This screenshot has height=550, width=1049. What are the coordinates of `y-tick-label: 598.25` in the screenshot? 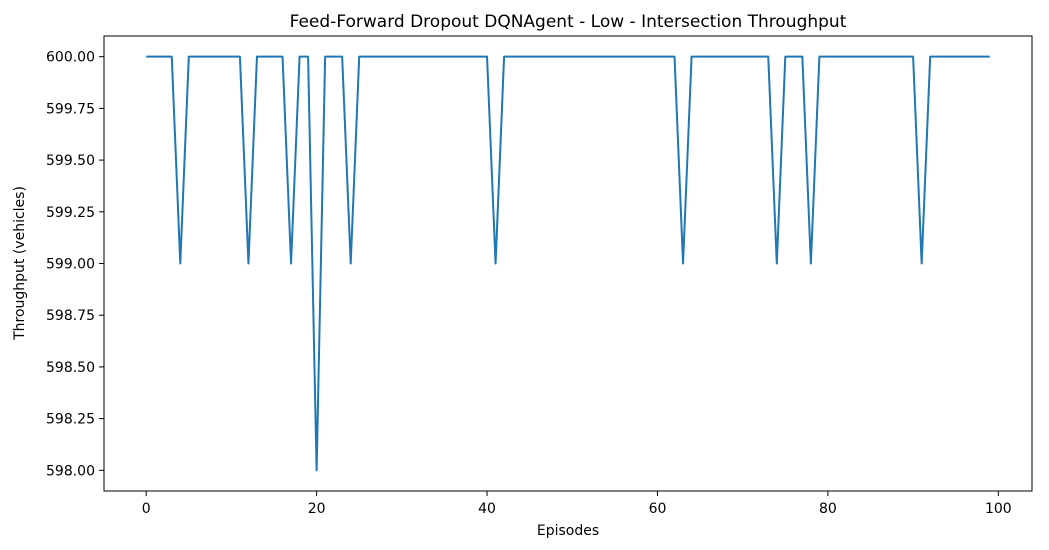 It's located at (70, 420).